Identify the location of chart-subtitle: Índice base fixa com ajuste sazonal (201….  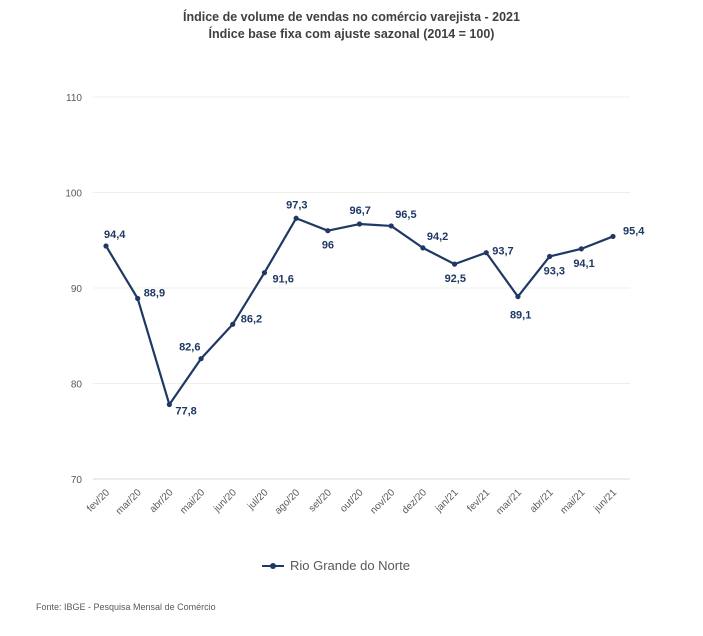
(351, 34).